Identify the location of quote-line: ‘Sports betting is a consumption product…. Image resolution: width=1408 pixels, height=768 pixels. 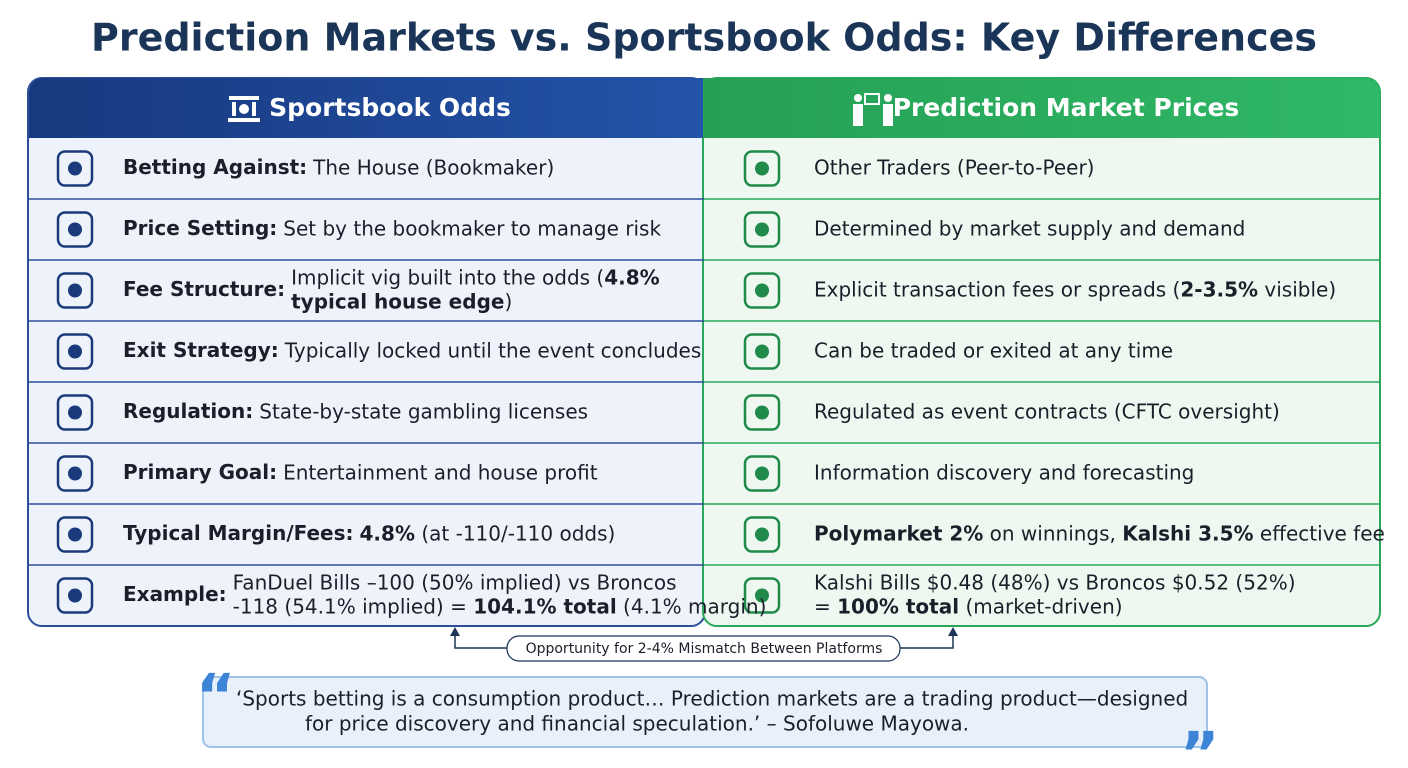
(712, 699).